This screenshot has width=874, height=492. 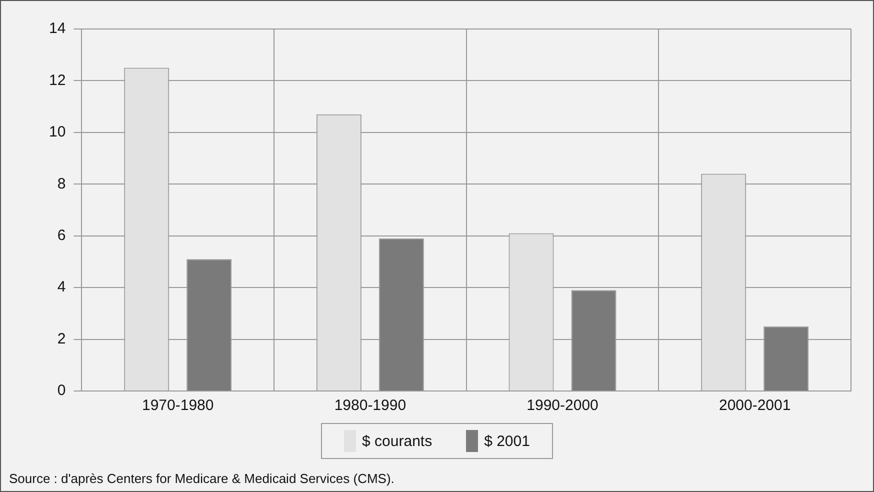 I want to click on x-tick-label: 1990-2000, so click(x=562, y=405).